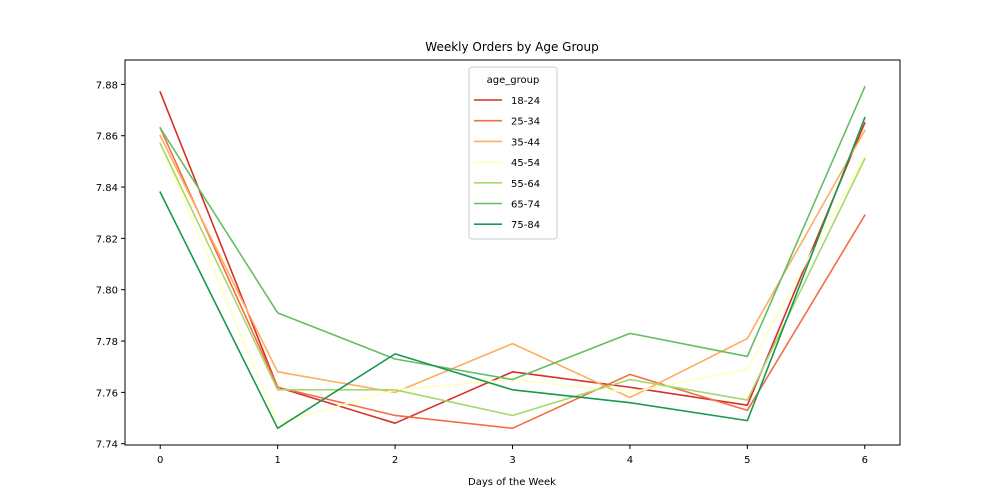  I want to click on x-tick-label: 1, so click(277, 460).